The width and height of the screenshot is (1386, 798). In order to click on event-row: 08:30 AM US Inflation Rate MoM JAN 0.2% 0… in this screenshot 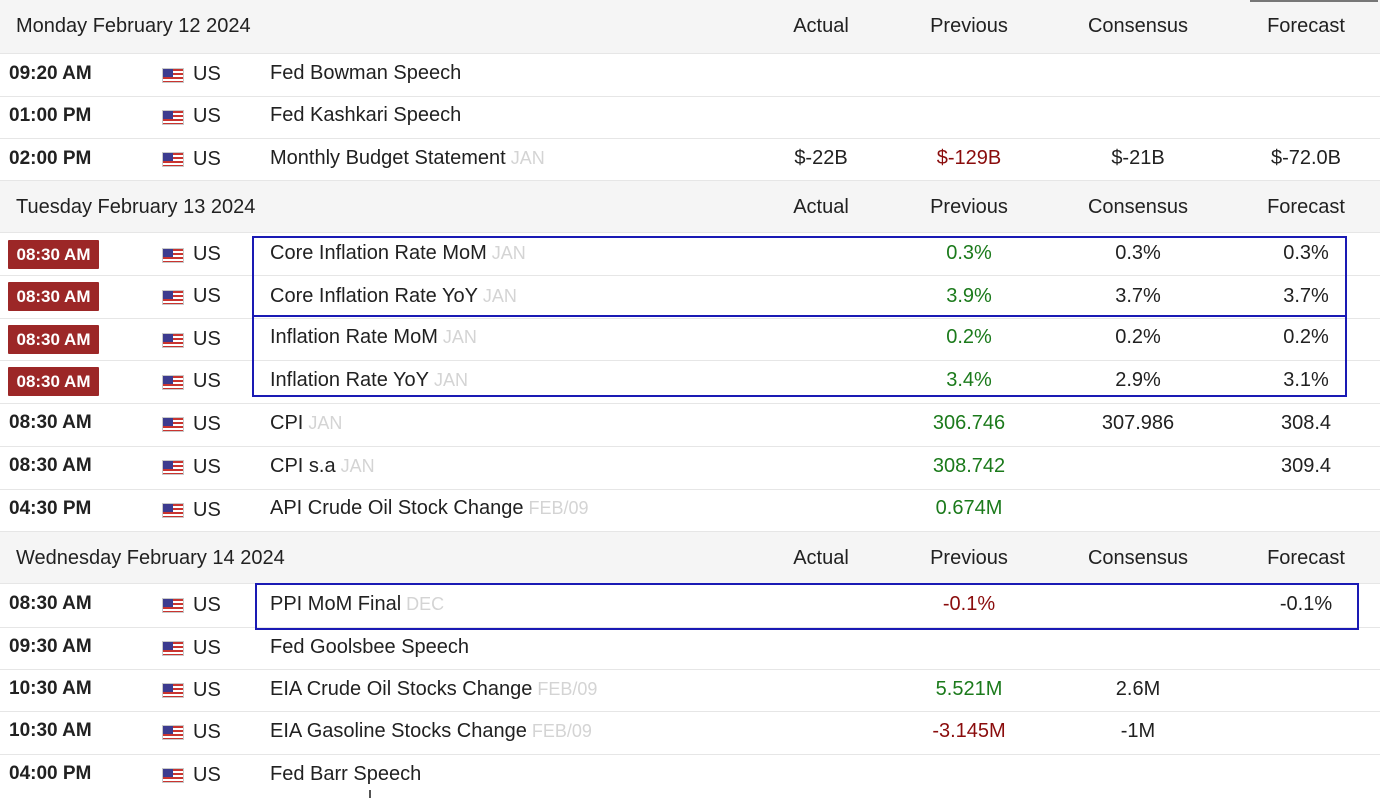, I will do `click(690, 340)`.